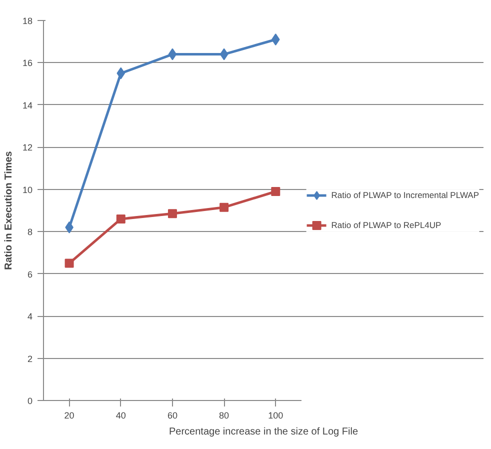  What do you see at coordinates (27, 147) in the screenshot?
I see `y-tick-label: 12` at bounding box center [27, 147].